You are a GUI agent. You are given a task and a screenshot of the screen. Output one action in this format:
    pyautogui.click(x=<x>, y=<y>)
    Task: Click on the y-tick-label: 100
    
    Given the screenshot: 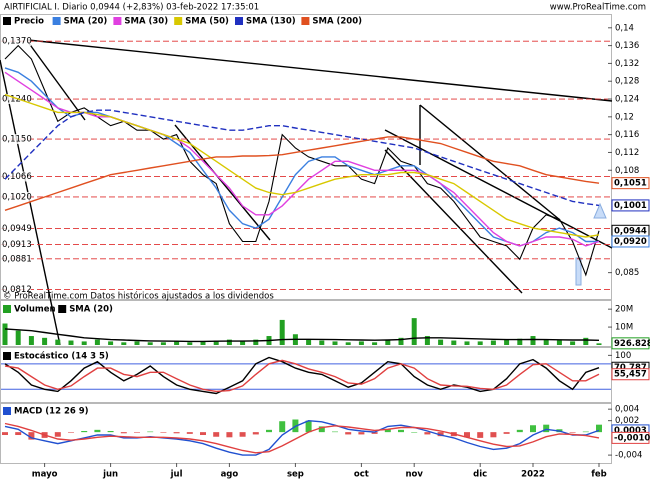 What is the action you would take?
    pyautogui.click(x=623, y=356)
    